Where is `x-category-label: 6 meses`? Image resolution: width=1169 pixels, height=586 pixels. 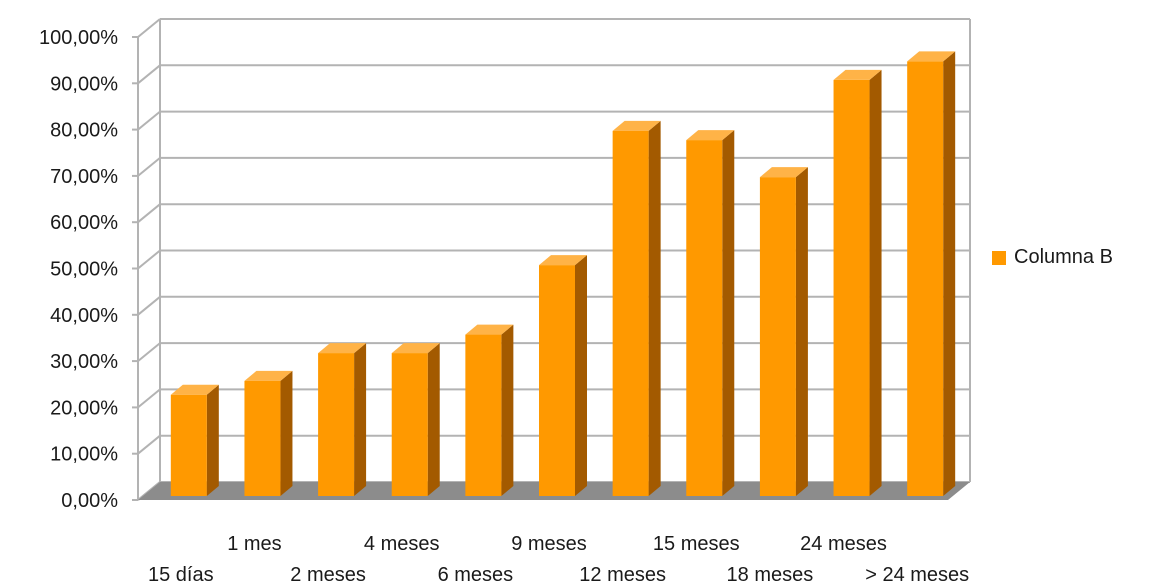 x-category-label: 6 meses is located at coordinates (476, 575).